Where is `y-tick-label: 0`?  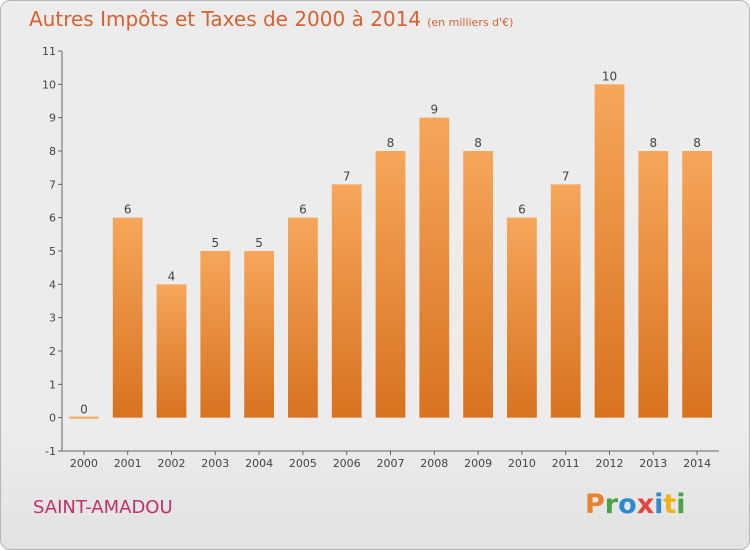 y-tick-label: 0 is located at coordinates (52, 418).